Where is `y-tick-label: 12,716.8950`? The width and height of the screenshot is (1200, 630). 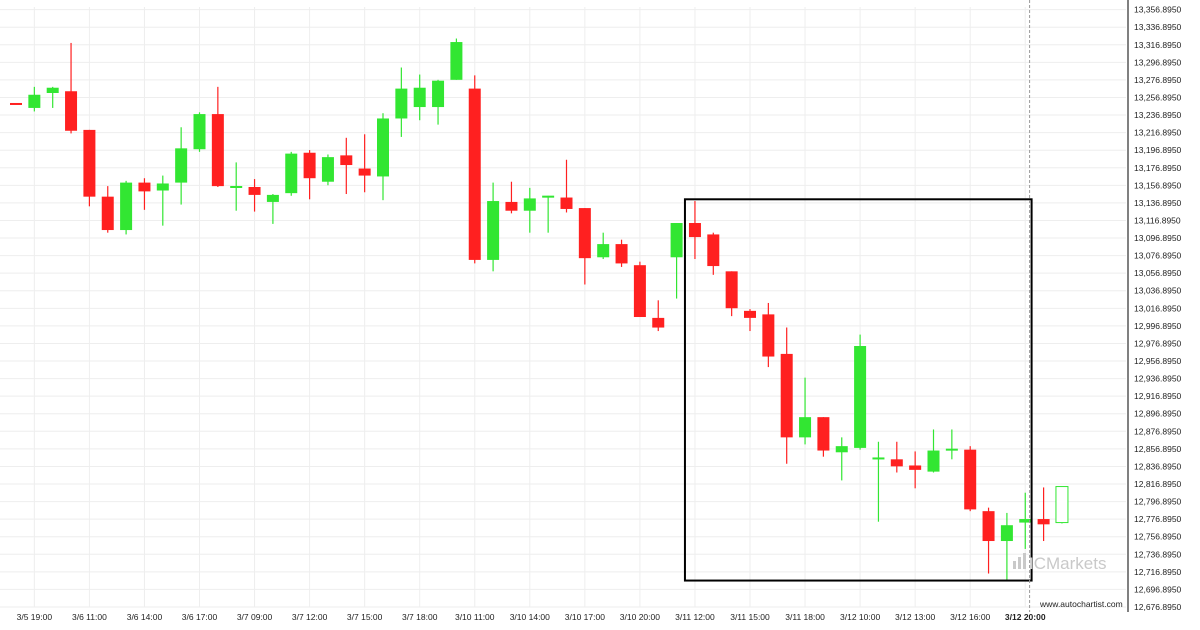
y-tick-label: 12,716.8950 is located at coordinates (1158, 572).